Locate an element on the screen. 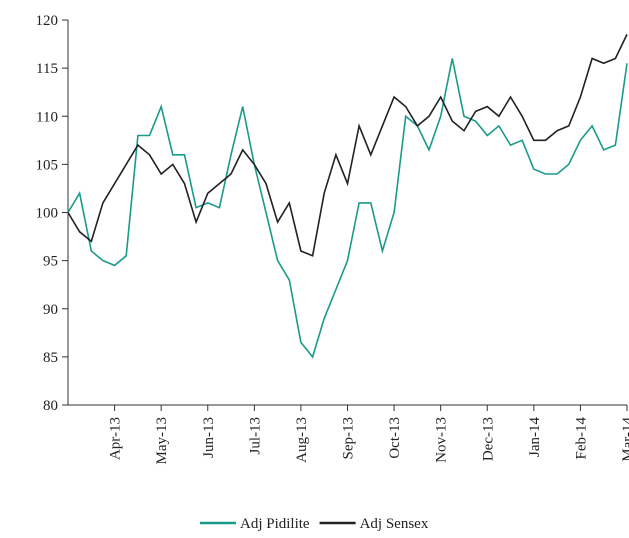 This screenshot has height=538, width=629. y-tick-label: 80 is located at coordinates (50, 406).